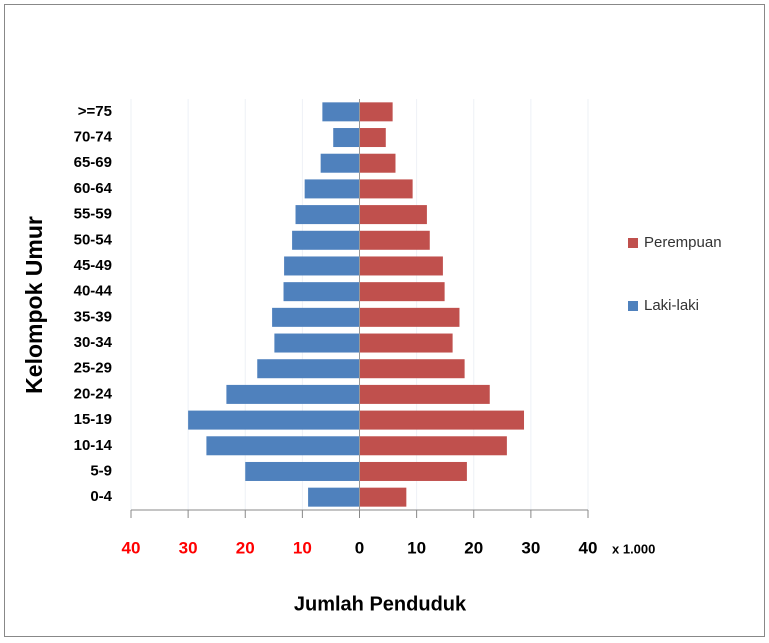 This screenshot has width=769, height=643. Describe the element at coordinates (93, 265) in the screenshot. I see `y-tick-label: 45-49` at that location.